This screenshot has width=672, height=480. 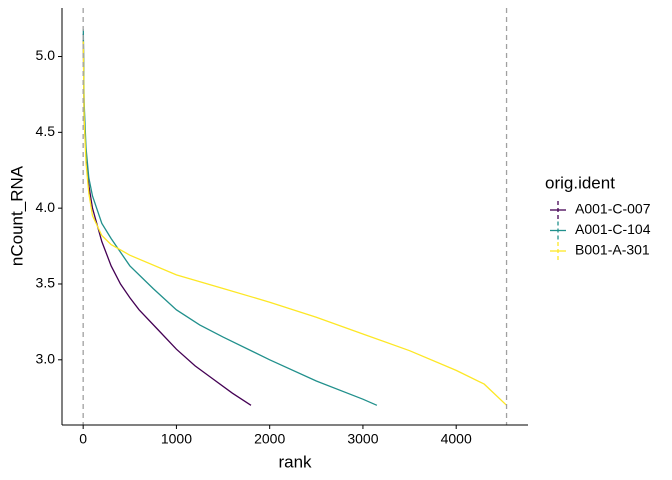 I want to click on y-tick-label: 4.0, so click(x=46, y=207).